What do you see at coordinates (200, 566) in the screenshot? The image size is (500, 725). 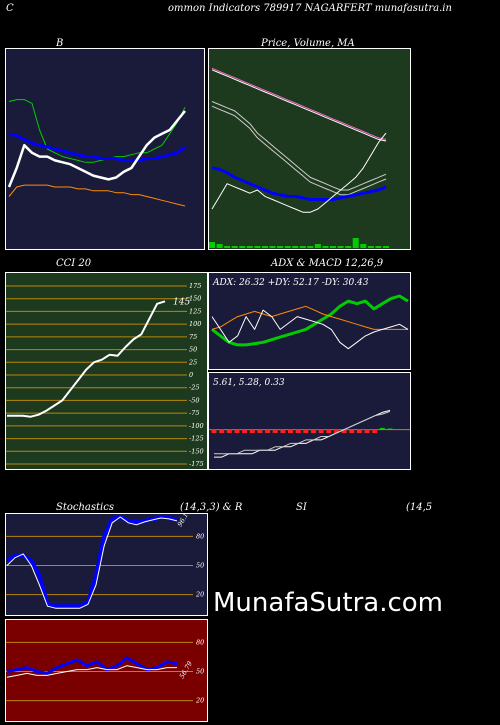 I see `stoch-tick-label: 50` at bounding box center [200, 566].